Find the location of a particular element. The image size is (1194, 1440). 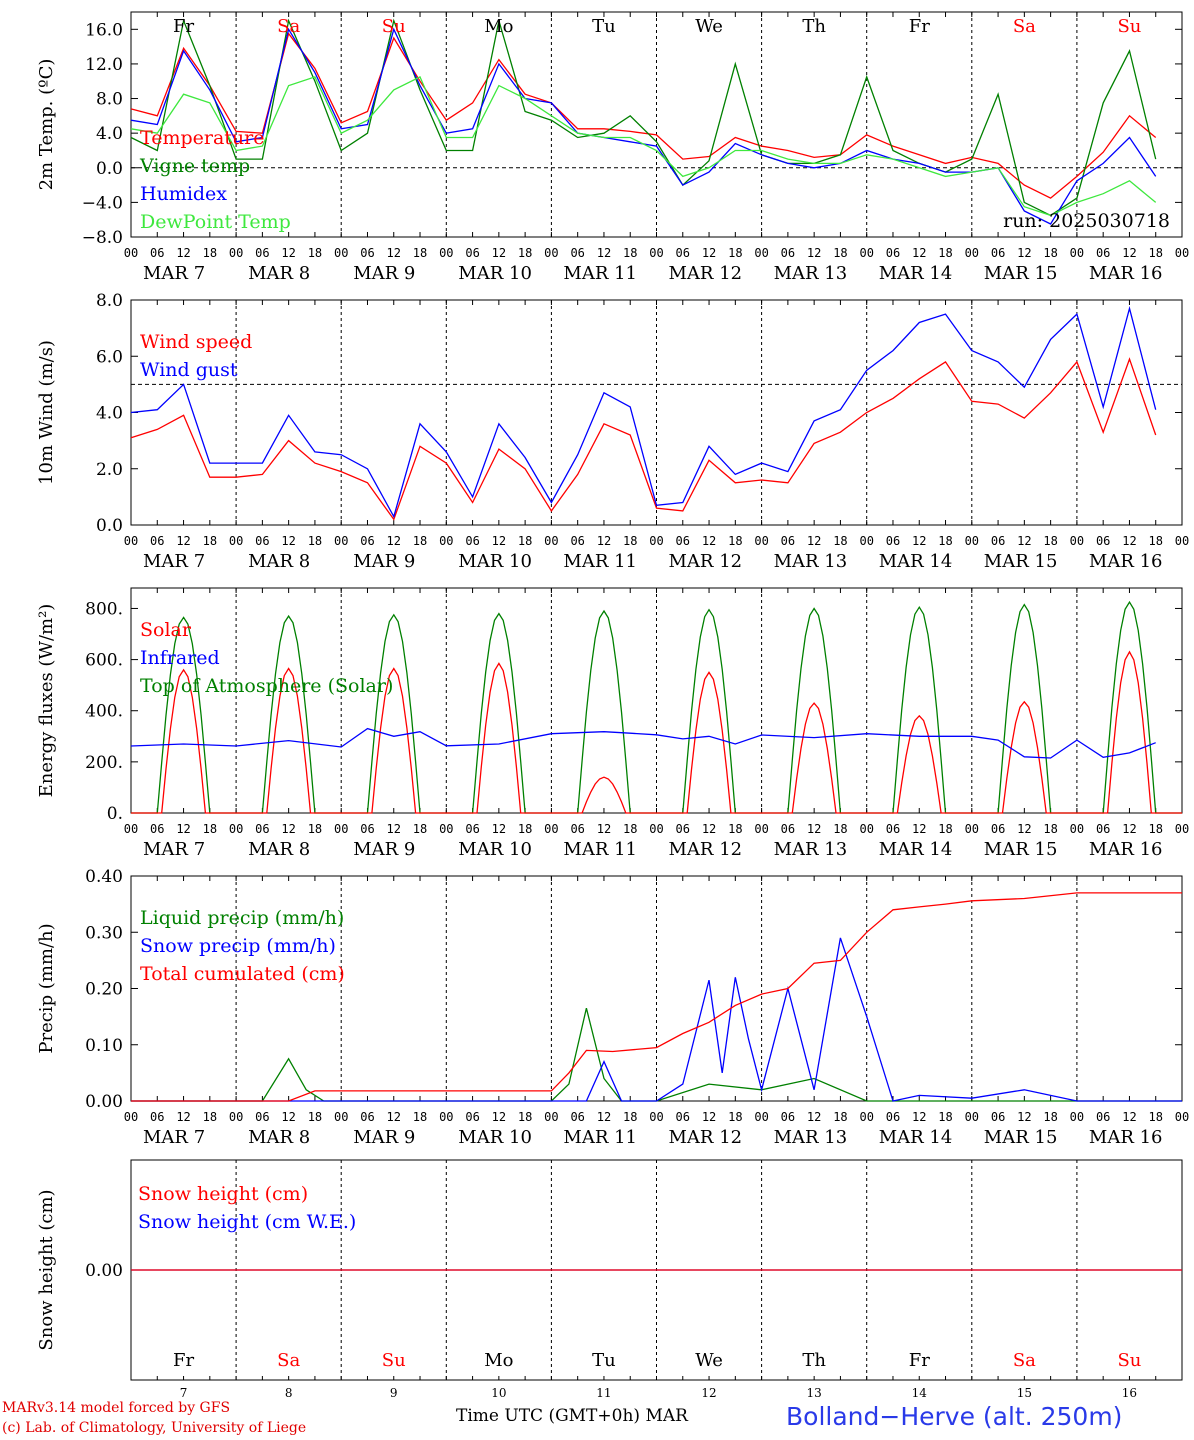

weekday-label: Su is located at coordinates (394, 26).